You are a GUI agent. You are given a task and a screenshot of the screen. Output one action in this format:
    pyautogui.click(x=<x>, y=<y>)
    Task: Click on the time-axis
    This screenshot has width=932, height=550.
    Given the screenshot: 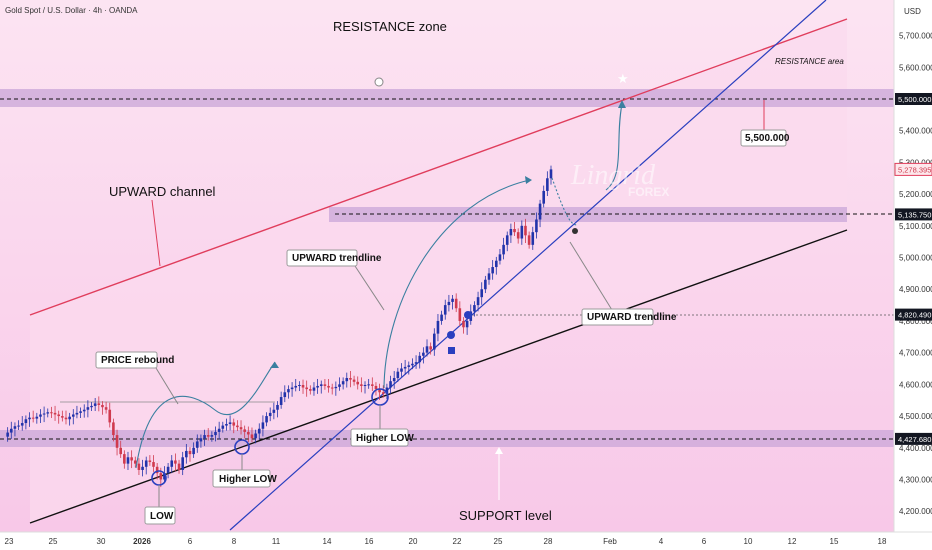 What is the action you would take?
    pyautogui.click(x=466, y=541)
    